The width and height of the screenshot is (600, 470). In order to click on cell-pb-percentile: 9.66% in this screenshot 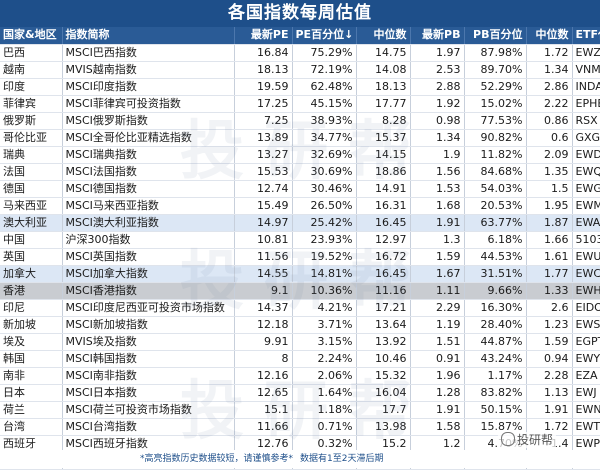, I will do `click(495, 291)`.